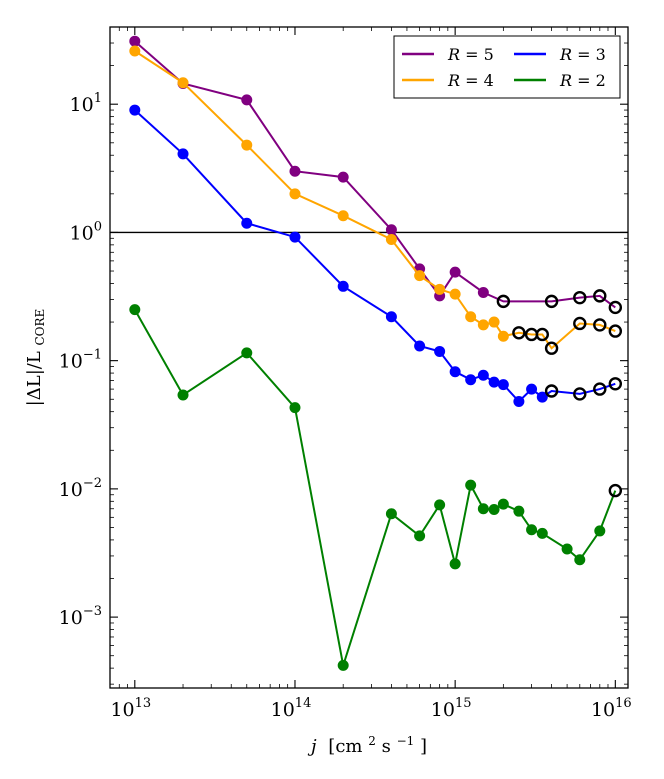  I want to click on legend-item: R = 4, so click(448, 80).